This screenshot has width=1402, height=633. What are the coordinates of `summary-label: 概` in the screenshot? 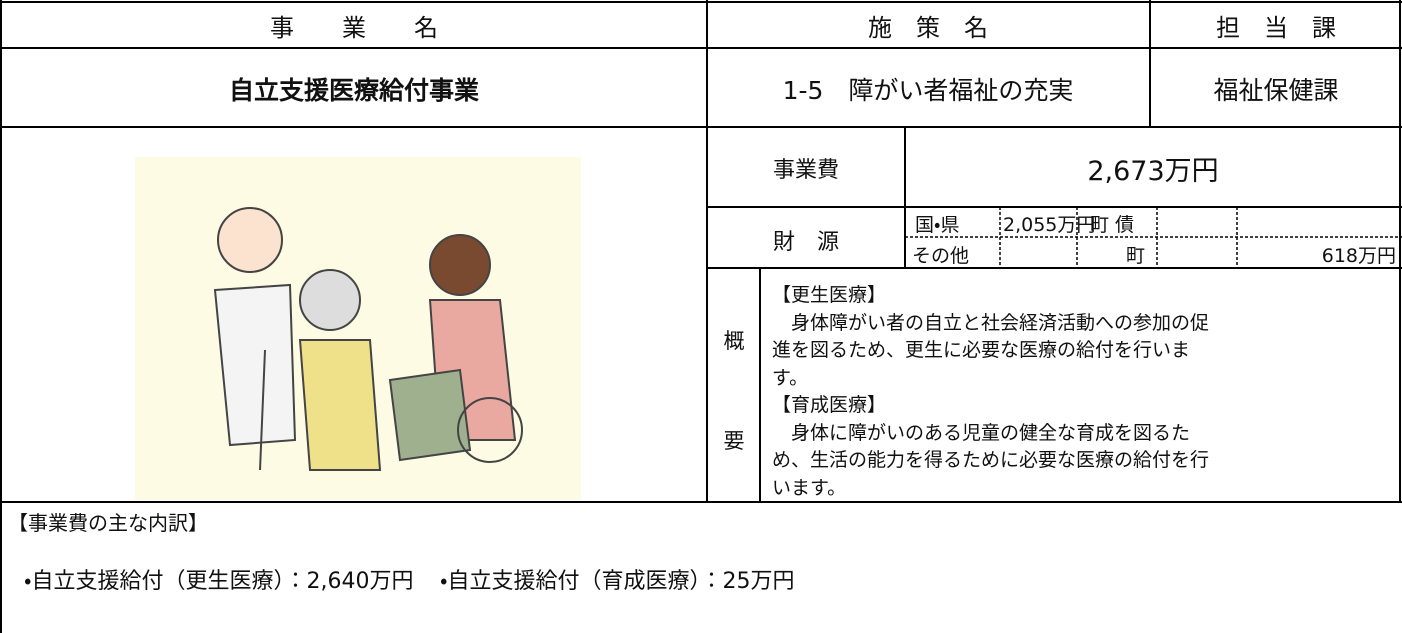 It's located at (734, 341).